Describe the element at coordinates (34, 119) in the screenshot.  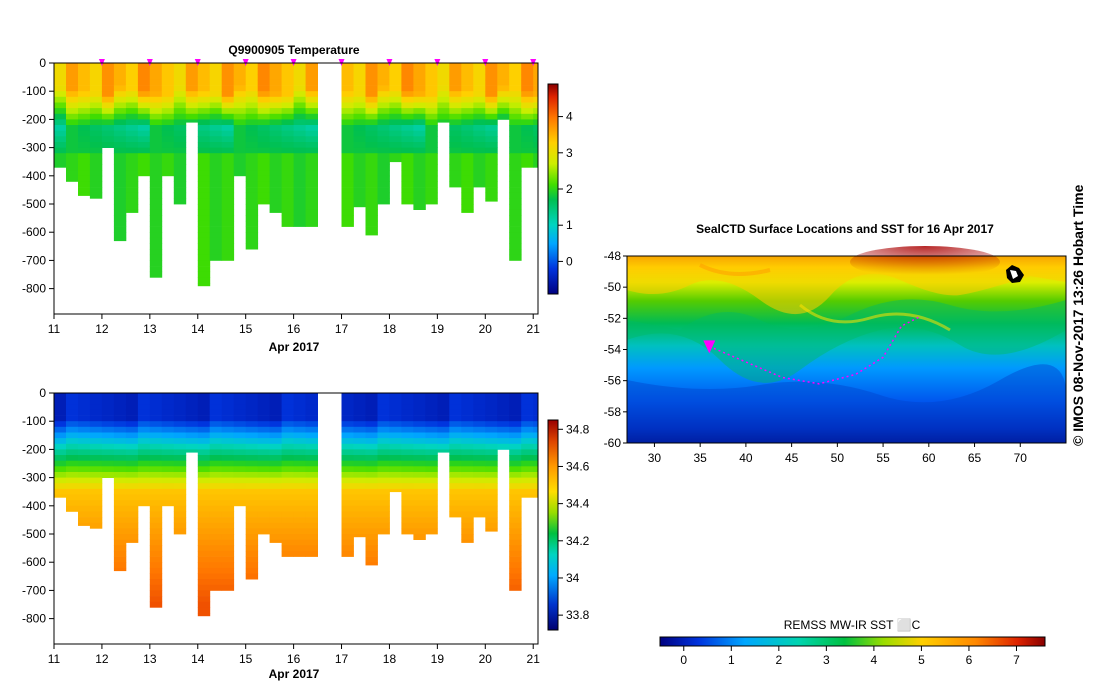
I see `y-tick-label: -200` at that location.